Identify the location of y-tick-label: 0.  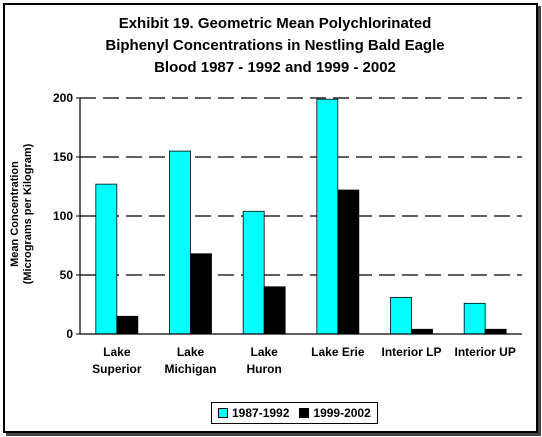
(69, 334).